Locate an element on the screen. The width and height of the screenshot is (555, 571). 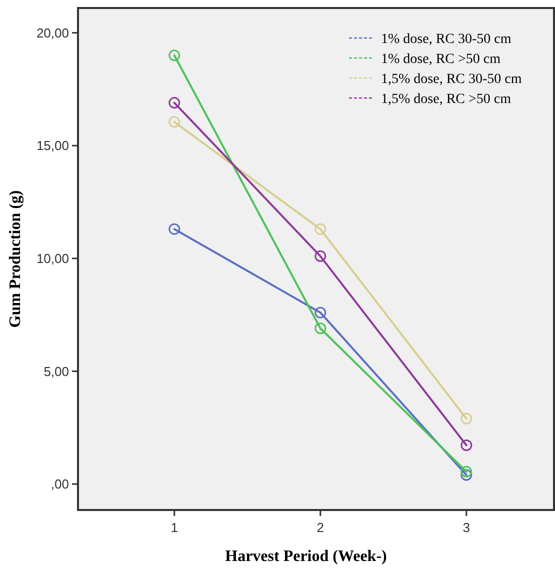
y-tick-label: 20,00 is located at coordinates (52, 32).